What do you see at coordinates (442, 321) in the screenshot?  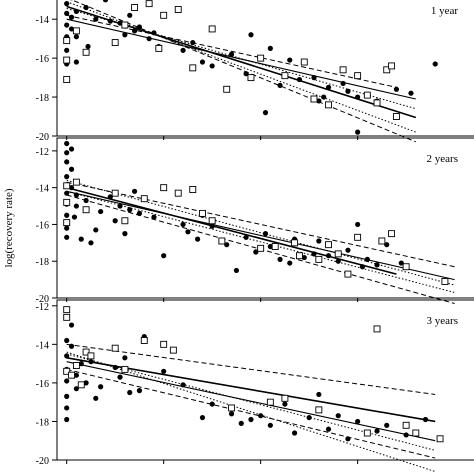 I see `panel-label: 3 years` at bounding box center [442, 321].